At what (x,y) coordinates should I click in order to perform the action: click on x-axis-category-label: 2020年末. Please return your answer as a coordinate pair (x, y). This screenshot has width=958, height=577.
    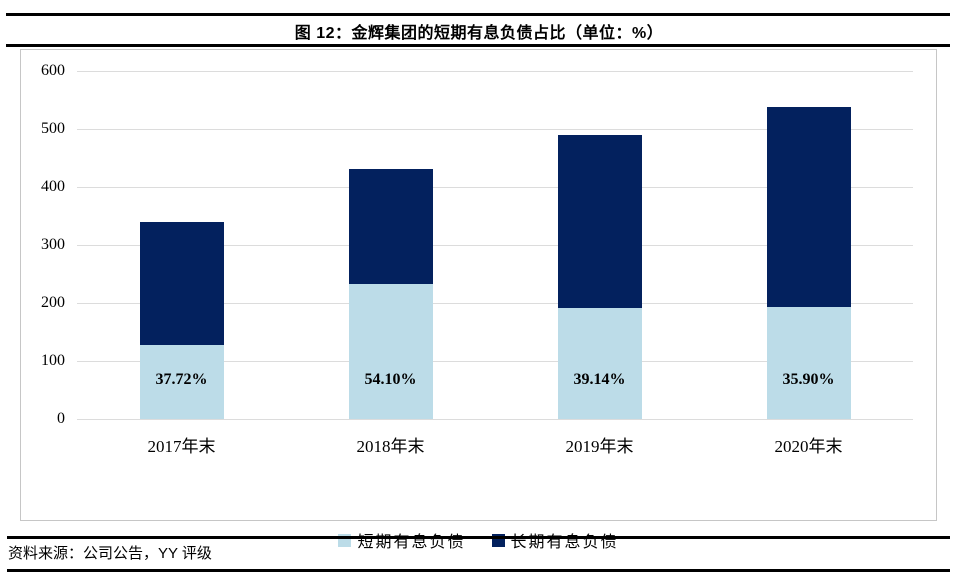
    Looking at the image, I should click on (808, 446).